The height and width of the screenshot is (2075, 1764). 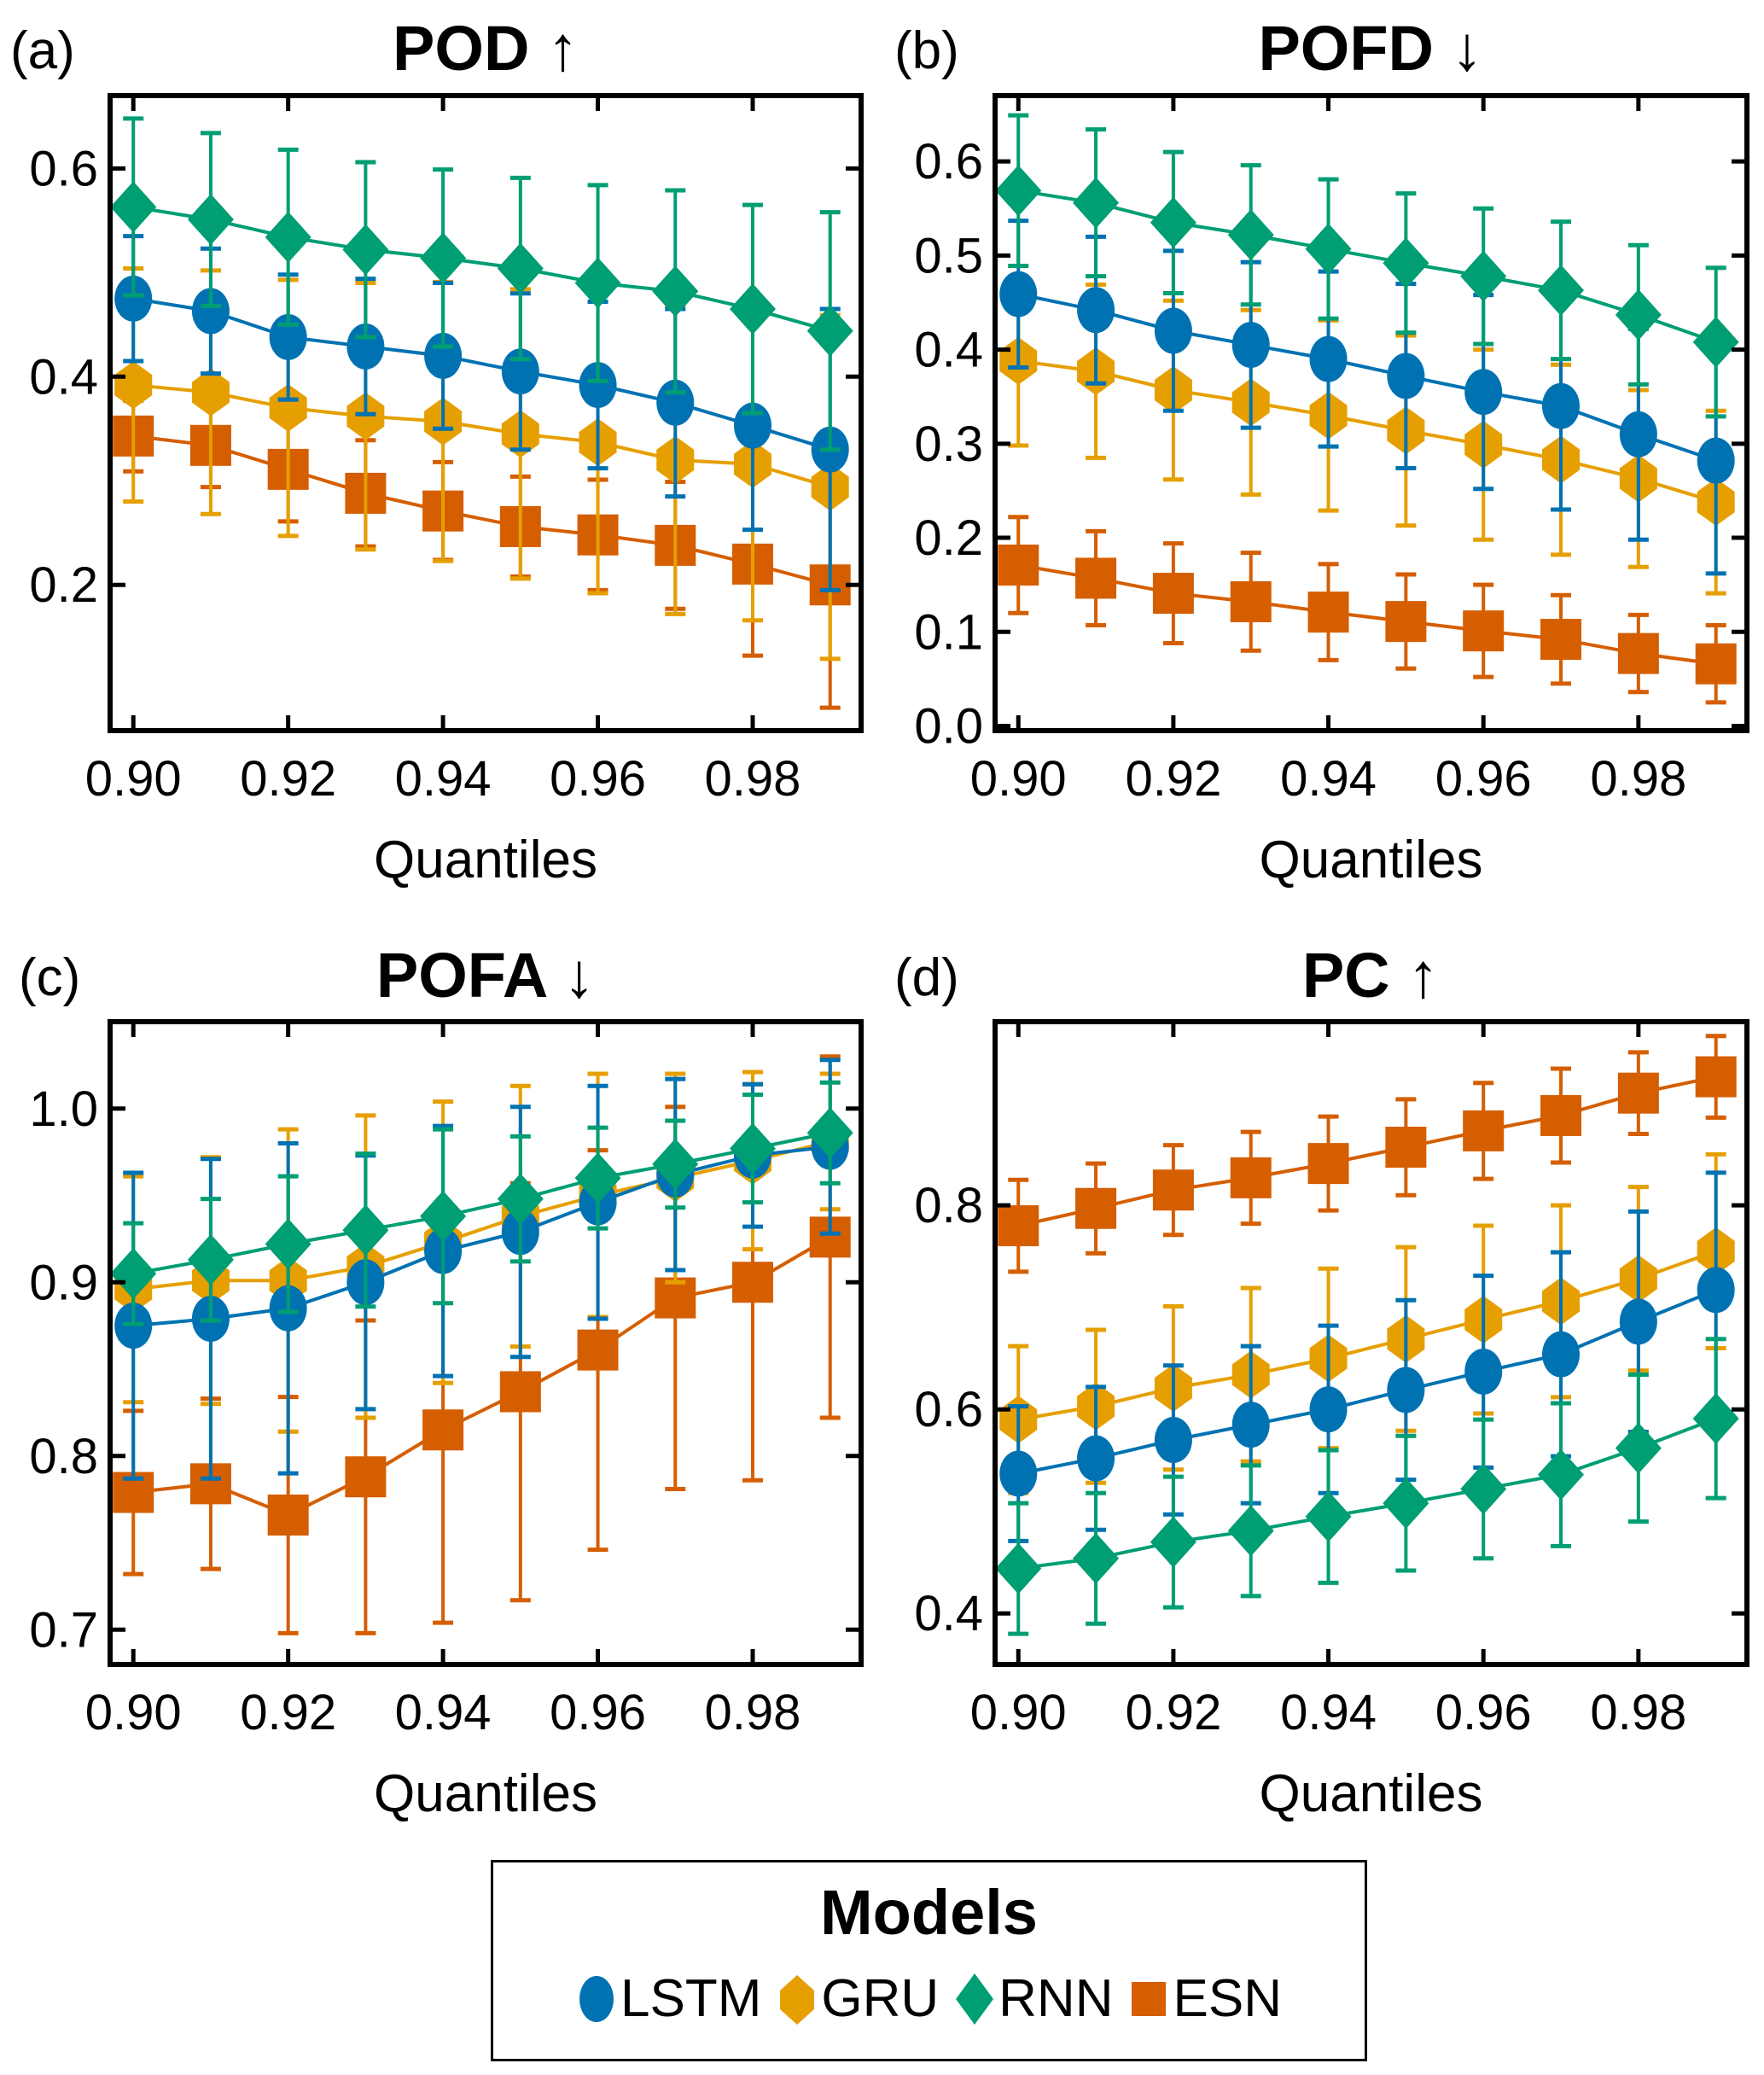 I want to click on panel-title: POFD ↓, so click(x=1370, y=48).